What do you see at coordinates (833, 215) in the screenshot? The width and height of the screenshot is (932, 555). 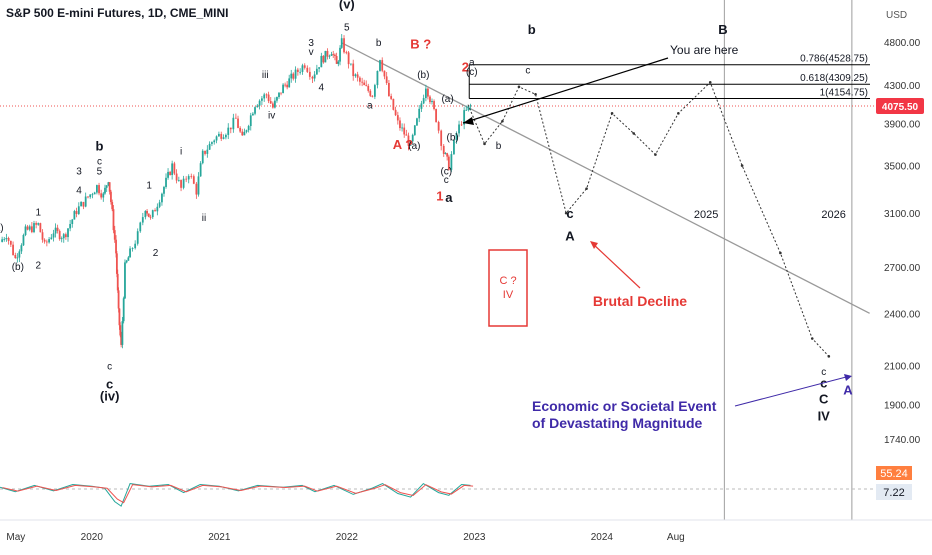 I see `year-marker-label: 2026` at bounding box center [833, 215].